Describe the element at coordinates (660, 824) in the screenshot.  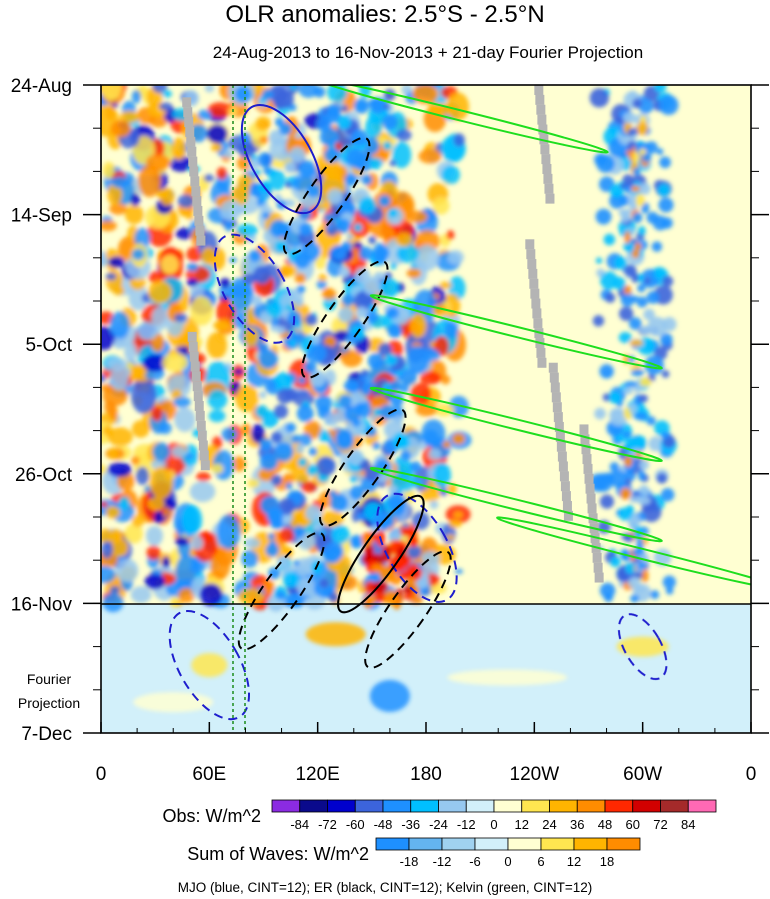
I see `colorbar-label: 72` at that location.